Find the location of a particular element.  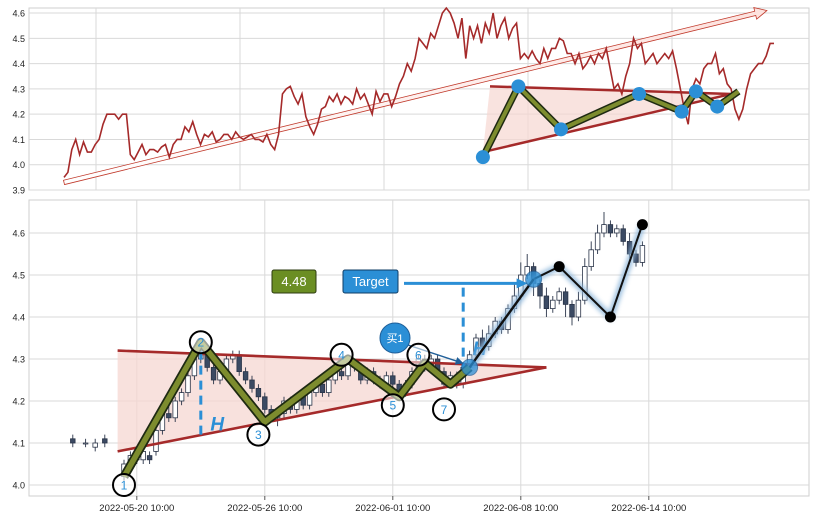

top-y-tick-label: 4.1 is located at coordinates (18, 140).